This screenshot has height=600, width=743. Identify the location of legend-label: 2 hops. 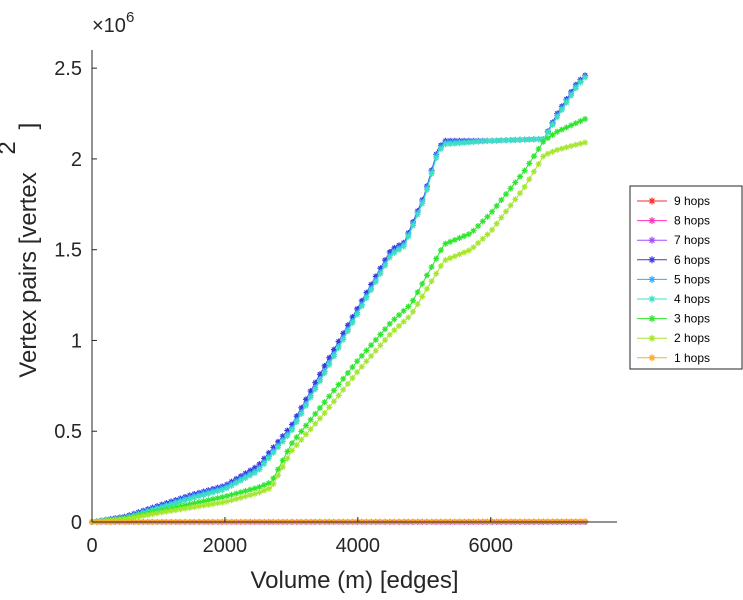
(692, 338).